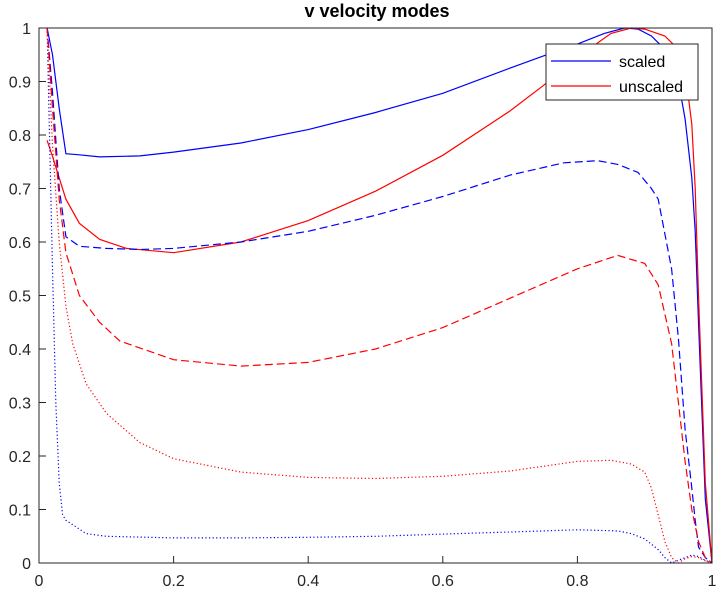 The width and height of the screenshot is (721, 595). What do you see at coordinates (376, 11) in the screenshot?
I see `chart-title: v velocity modes` at bounding box center [376, 11].